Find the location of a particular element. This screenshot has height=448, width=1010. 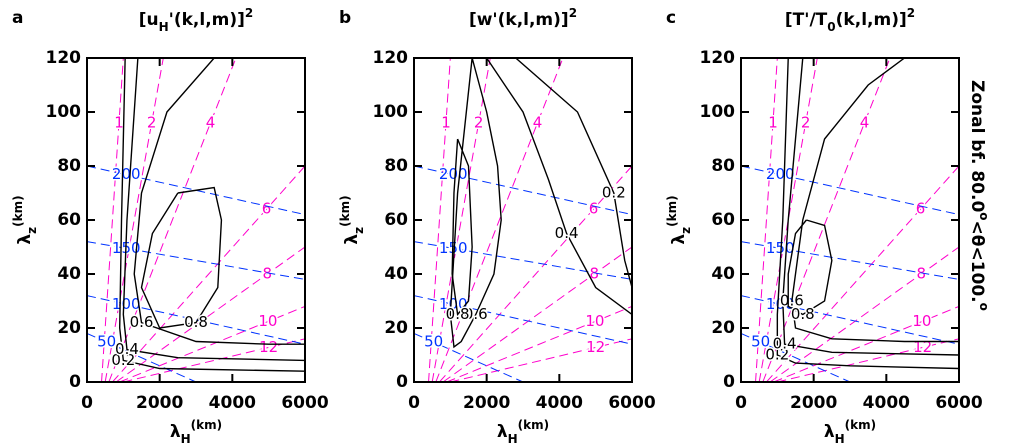

line-label: 150 is located at coordinates (780, 248).